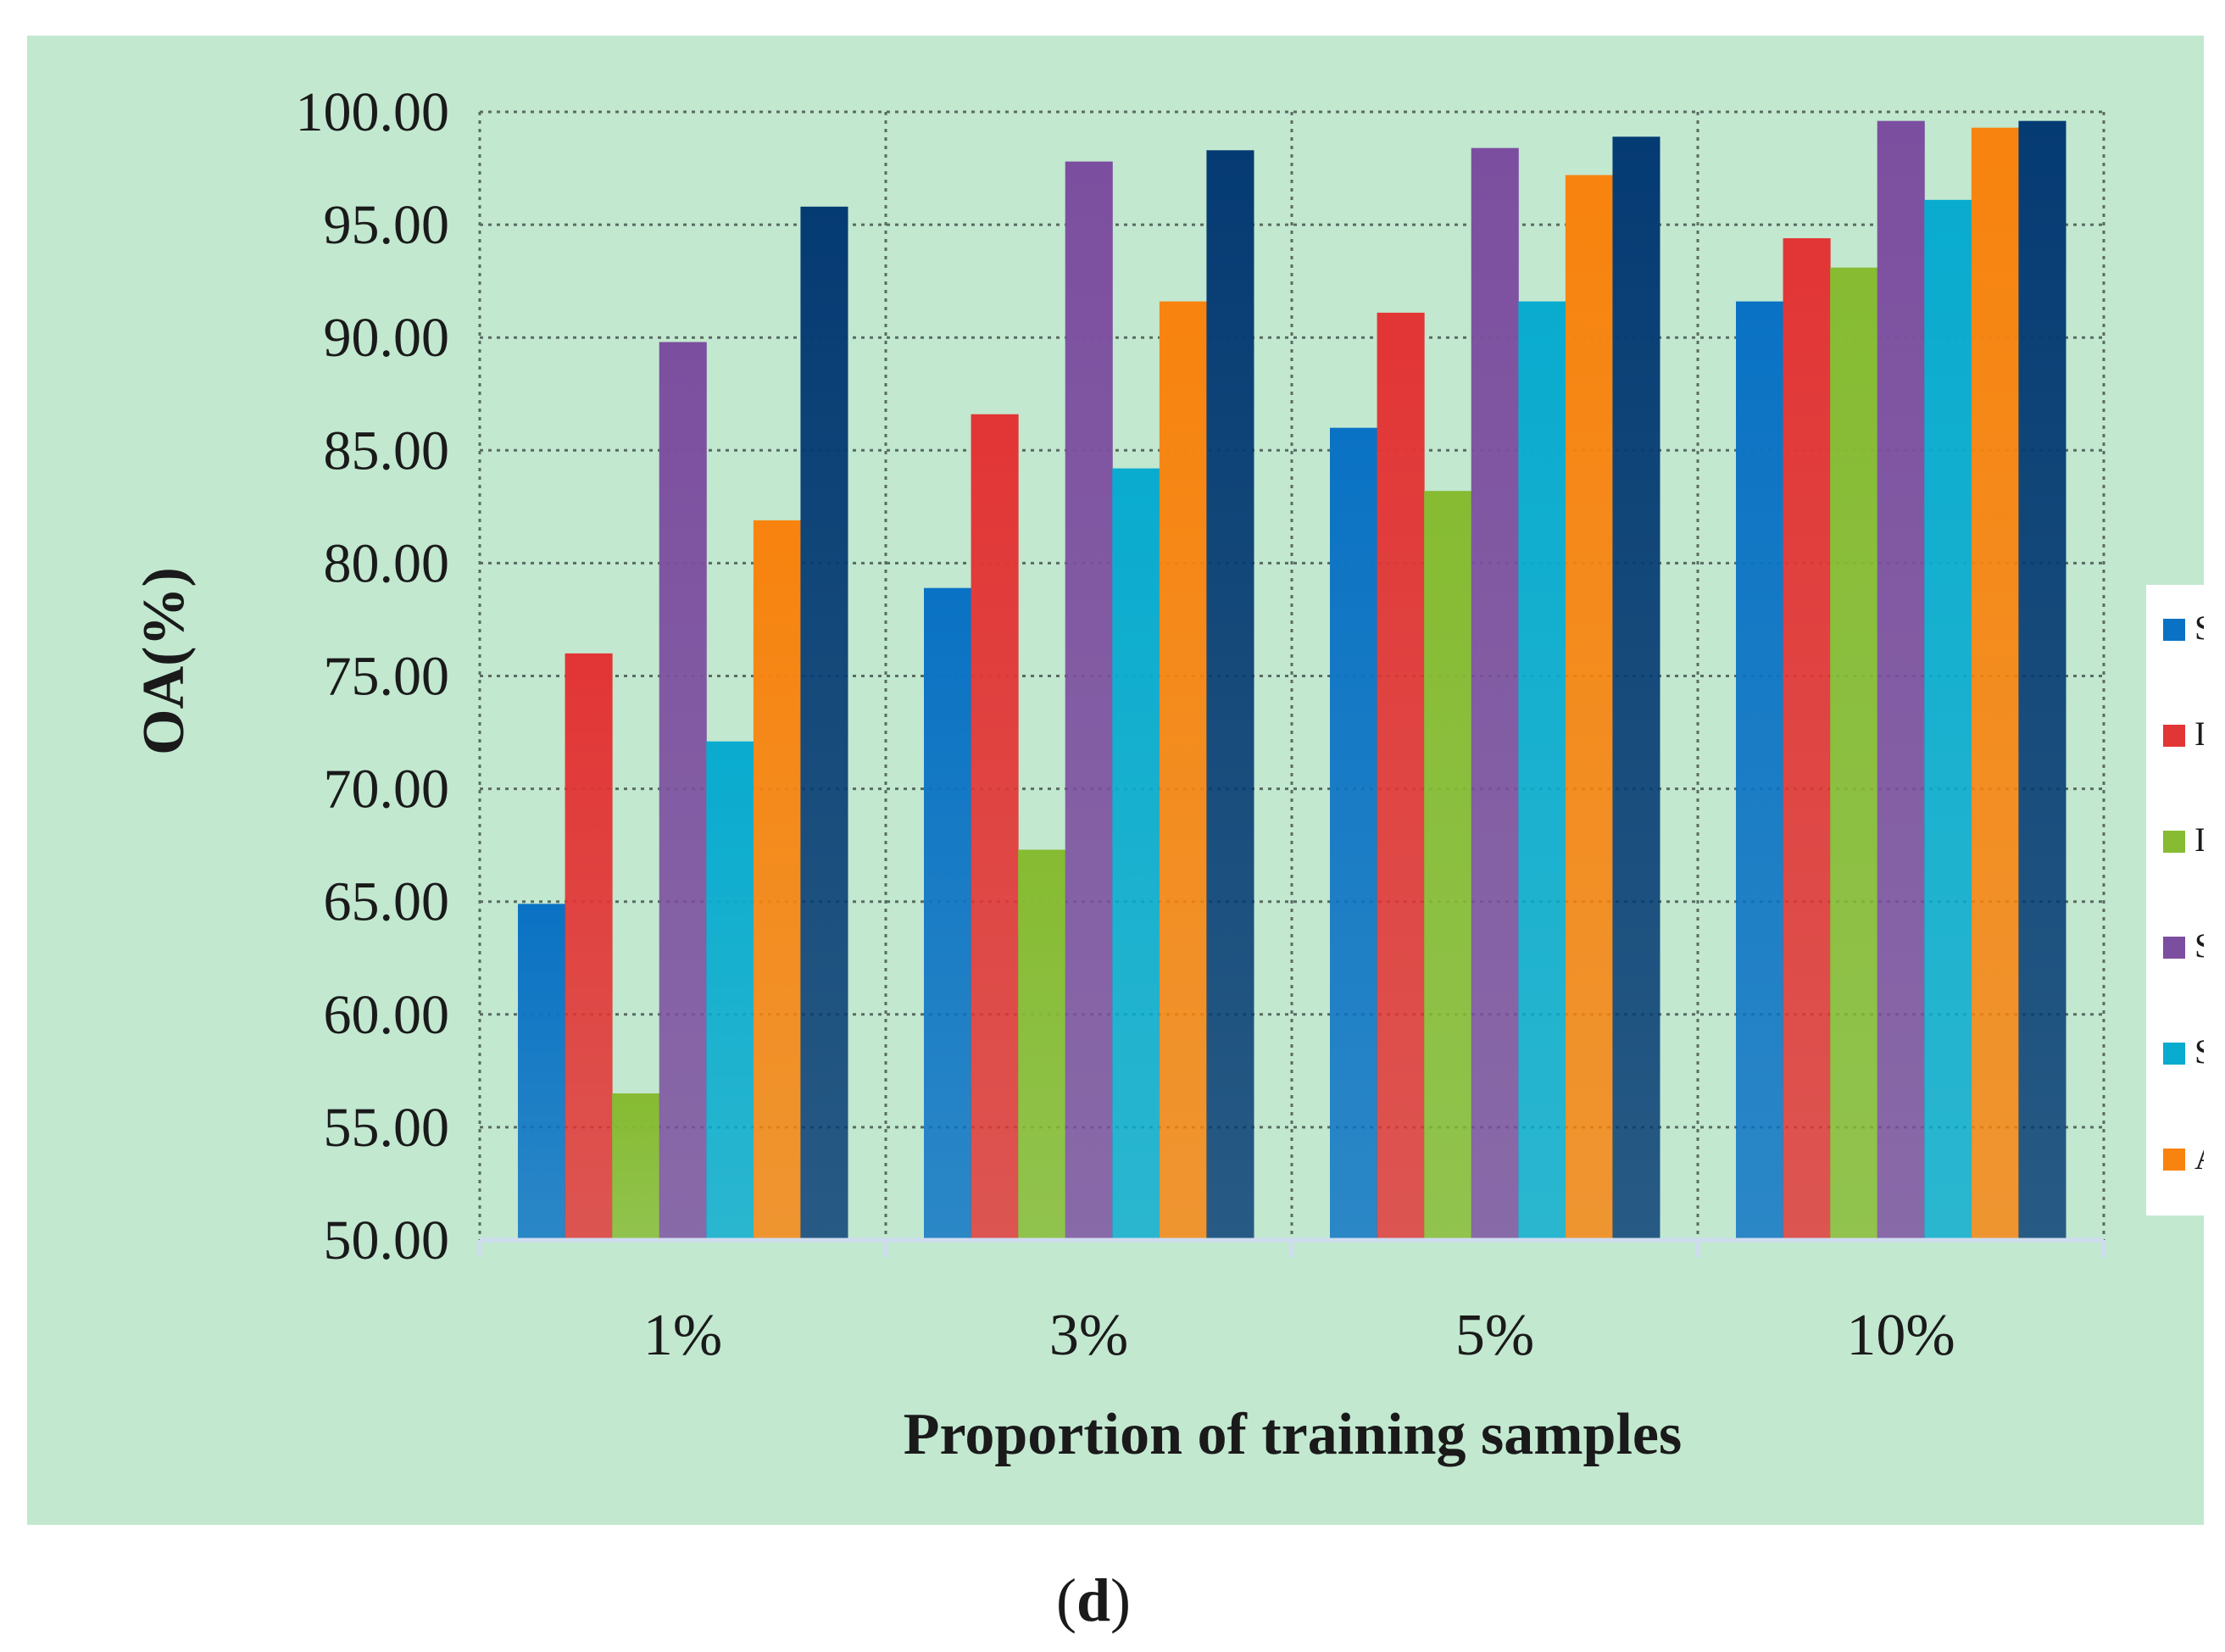 The height and width of the screenshot is (1652, 2225). Describe the element at coordinates (387, 789) in the screenshot. I see `y-tick-label: 70.00` at that location.